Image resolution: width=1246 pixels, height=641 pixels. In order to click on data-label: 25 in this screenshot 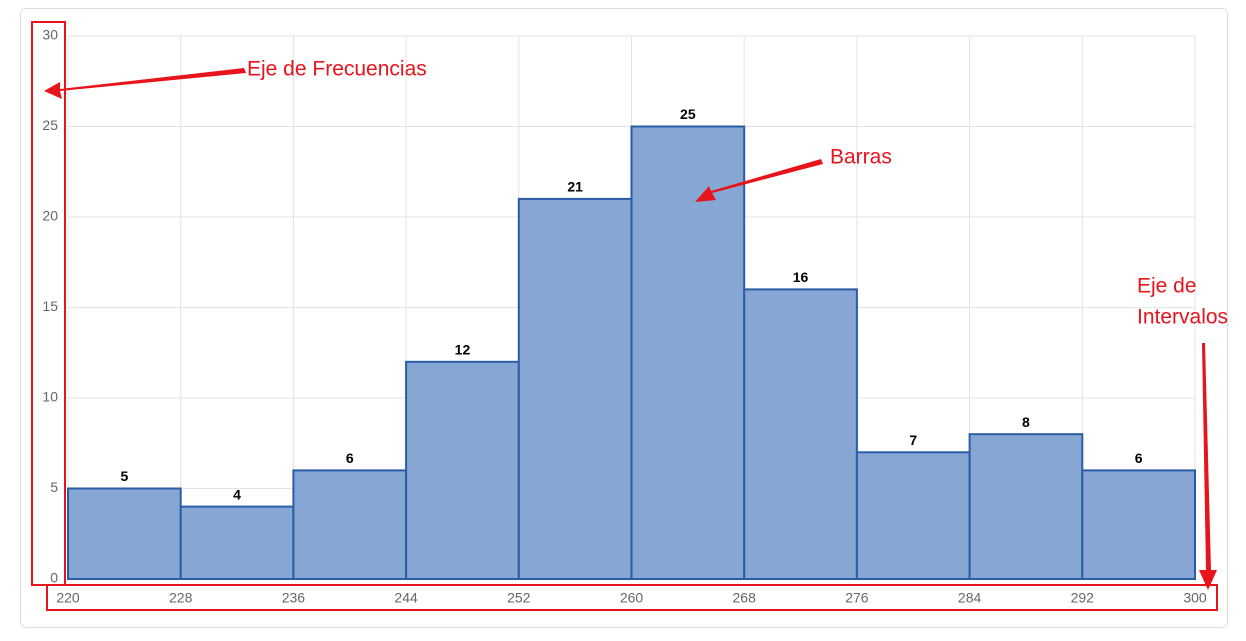, I will do `click(688, 114)`.